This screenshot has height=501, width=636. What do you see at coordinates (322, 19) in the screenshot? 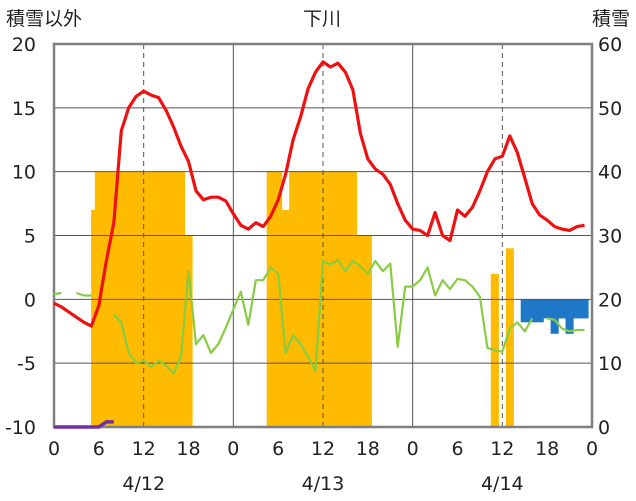
I see `chart-title: 下川` at bounding box center [322, 19].